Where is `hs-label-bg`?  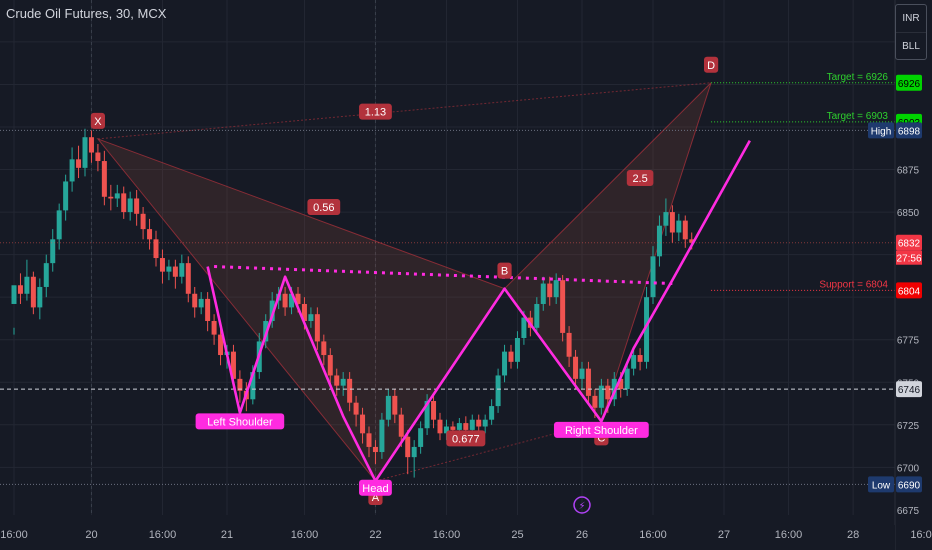 hs-label-bg is located at coordinates (240, 421).